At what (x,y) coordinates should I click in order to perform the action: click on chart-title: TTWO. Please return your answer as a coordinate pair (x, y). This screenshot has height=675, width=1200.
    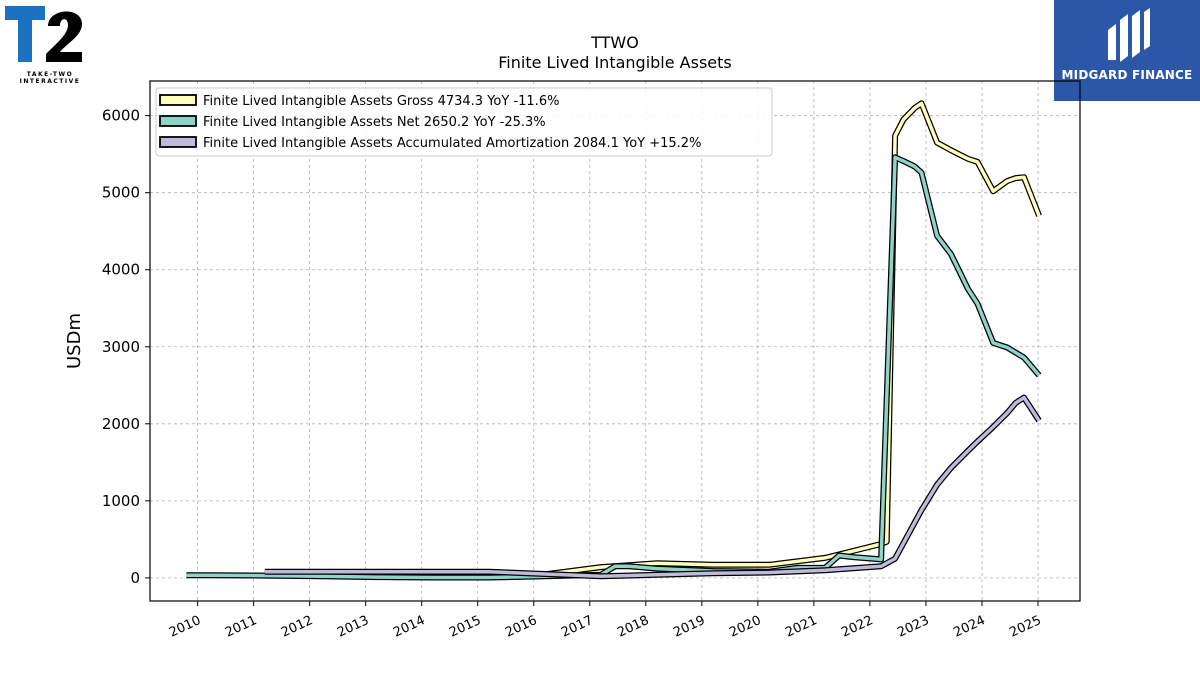
    Looking at the image, I should click on (614, 42).